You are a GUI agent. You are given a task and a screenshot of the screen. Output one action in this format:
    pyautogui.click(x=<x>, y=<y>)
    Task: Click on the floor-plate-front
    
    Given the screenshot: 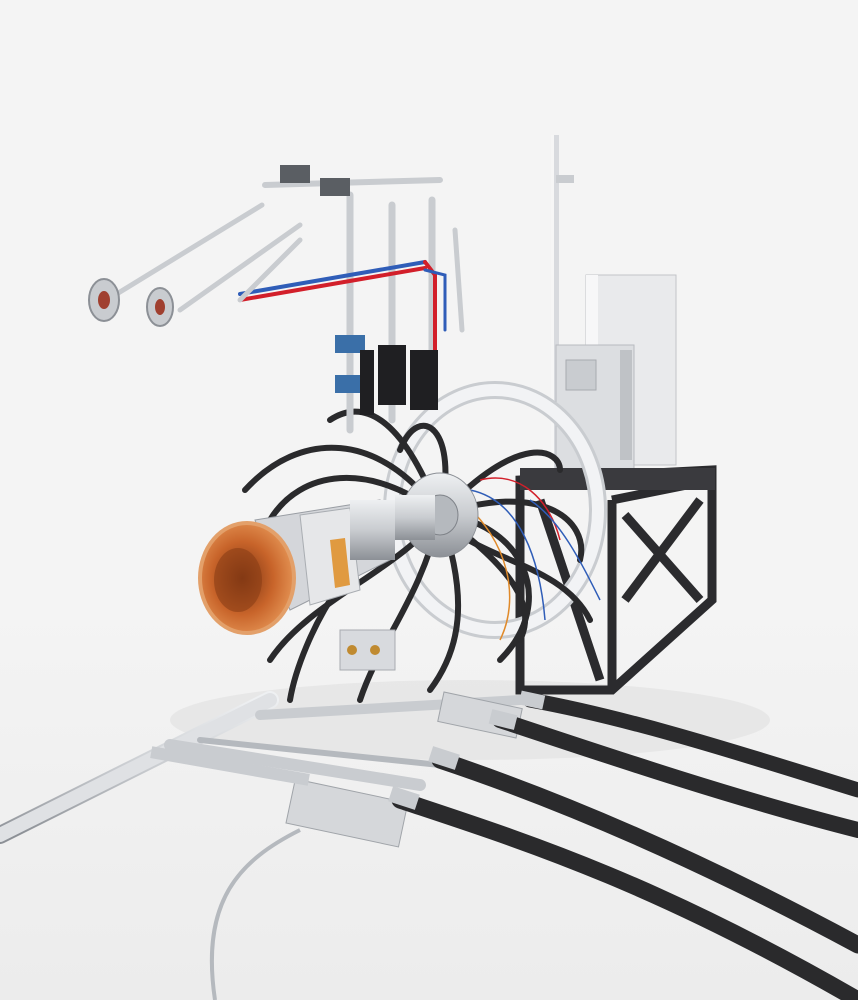 What is the action you would take?
    pyautogui.click(x=347, y=813)
    